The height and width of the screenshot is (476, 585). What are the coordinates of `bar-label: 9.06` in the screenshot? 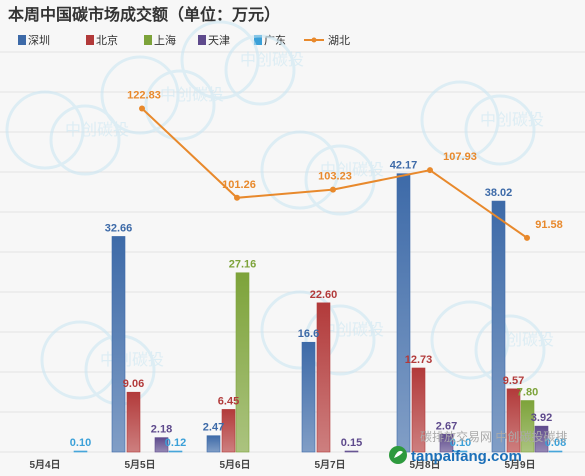 It's located at (133, 384).